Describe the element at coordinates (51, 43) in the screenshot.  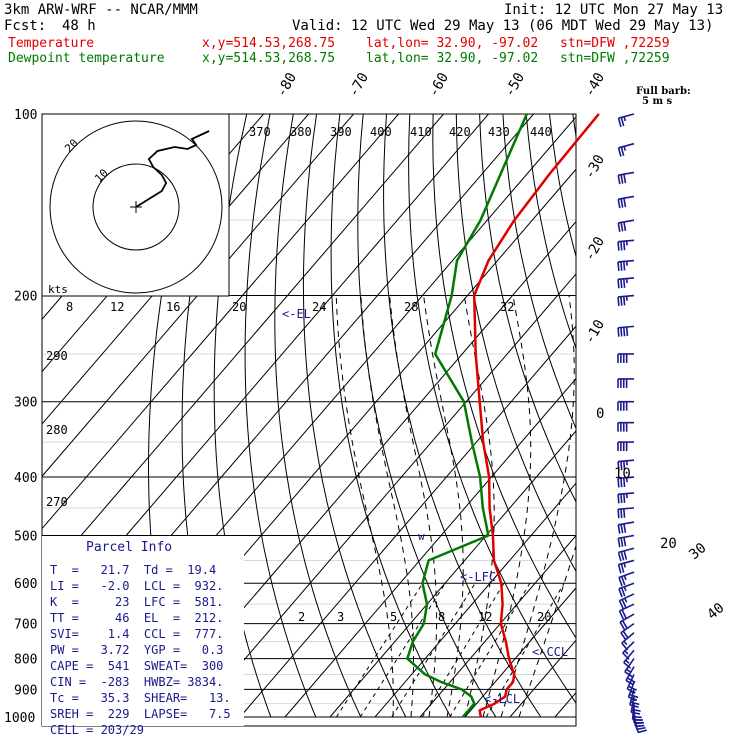
I see `temperature-legend-label: Temperature` at that location.